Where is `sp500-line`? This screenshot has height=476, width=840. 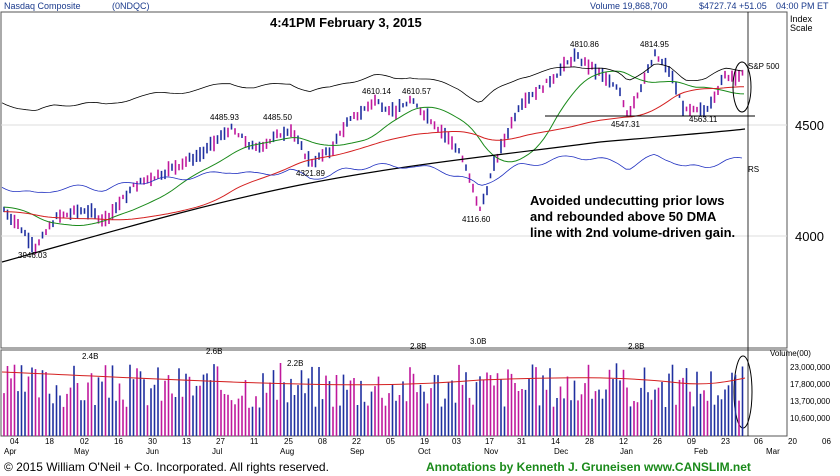
sp500-line is located at coordinates (372, 87).